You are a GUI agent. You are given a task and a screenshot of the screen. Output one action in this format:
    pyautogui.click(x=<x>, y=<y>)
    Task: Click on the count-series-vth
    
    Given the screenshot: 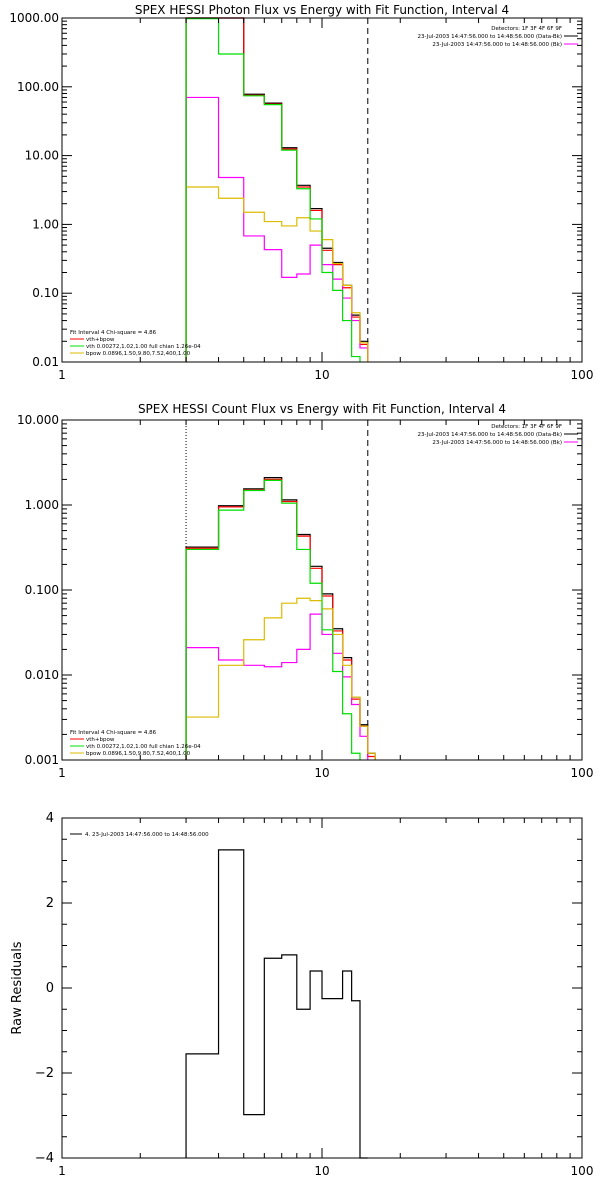 What is the action you would take?
    pyautogui.click(x=273, y=619)
    